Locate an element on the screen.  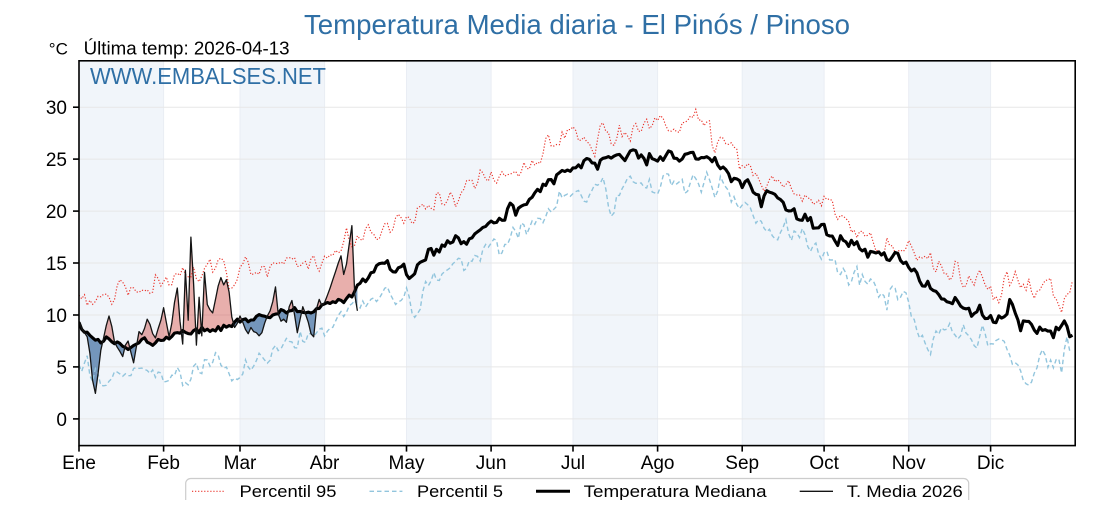
svg-text: 30 is located at coordinates (56, 108).